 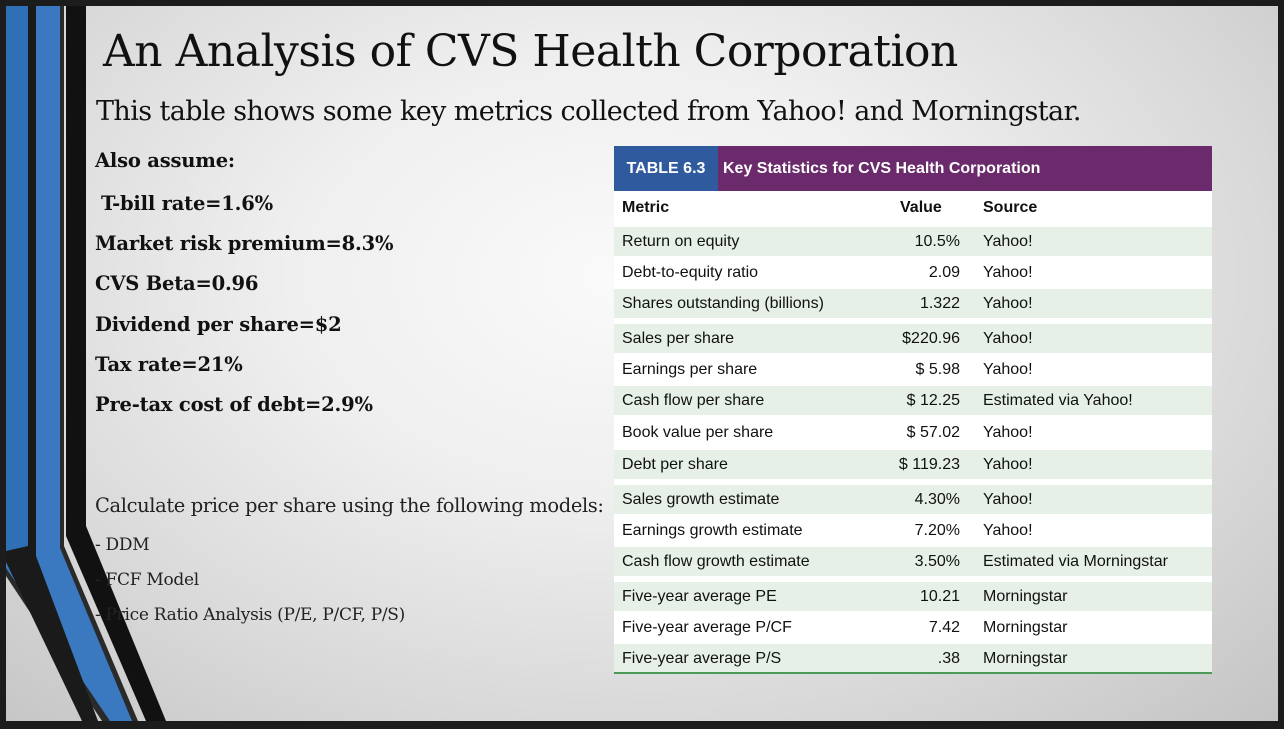 I want to click on model-ddm: - DDM, so click(x=122, y=545).